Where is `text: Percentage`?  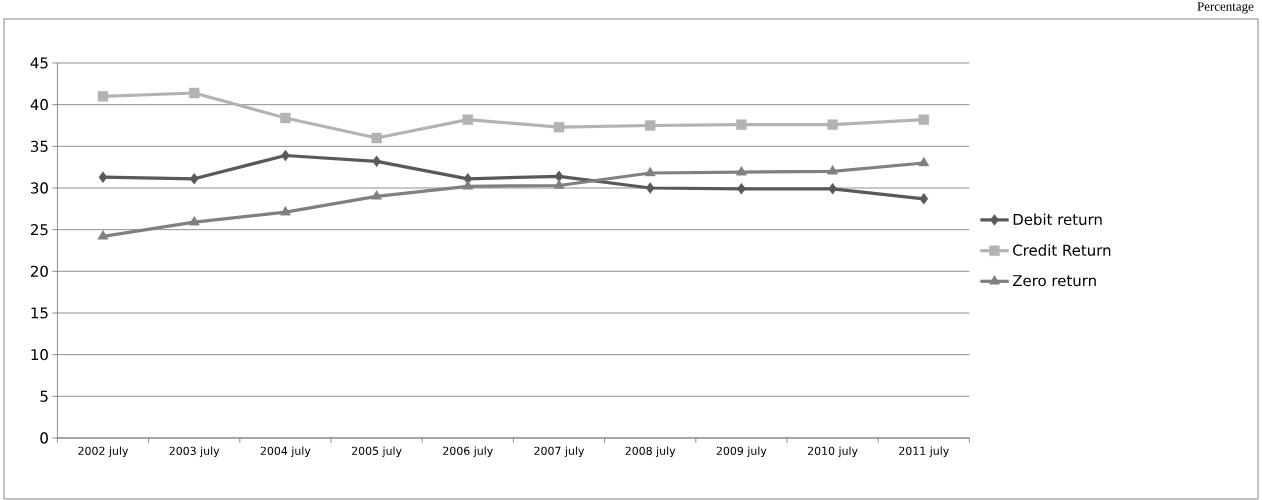 text: Percentage is located at coordinates (1225, 8).